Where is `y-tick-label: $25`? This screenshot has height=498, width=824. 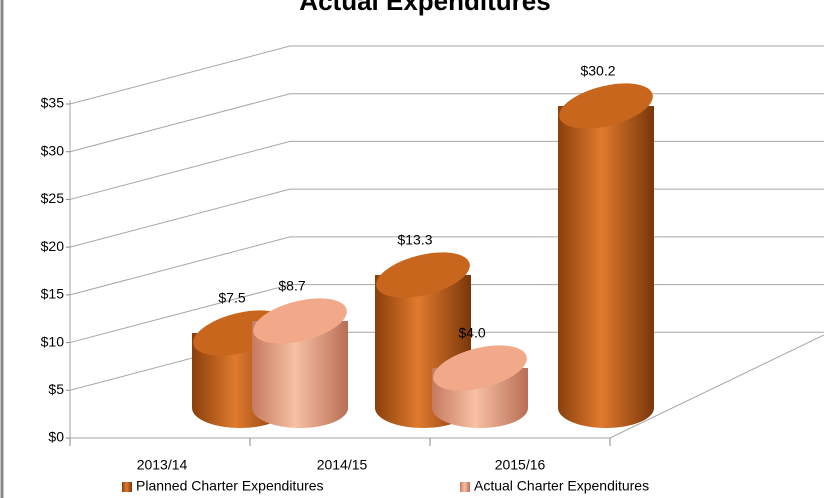
y-tick-label: $25 is located at coordinates (53, 198).